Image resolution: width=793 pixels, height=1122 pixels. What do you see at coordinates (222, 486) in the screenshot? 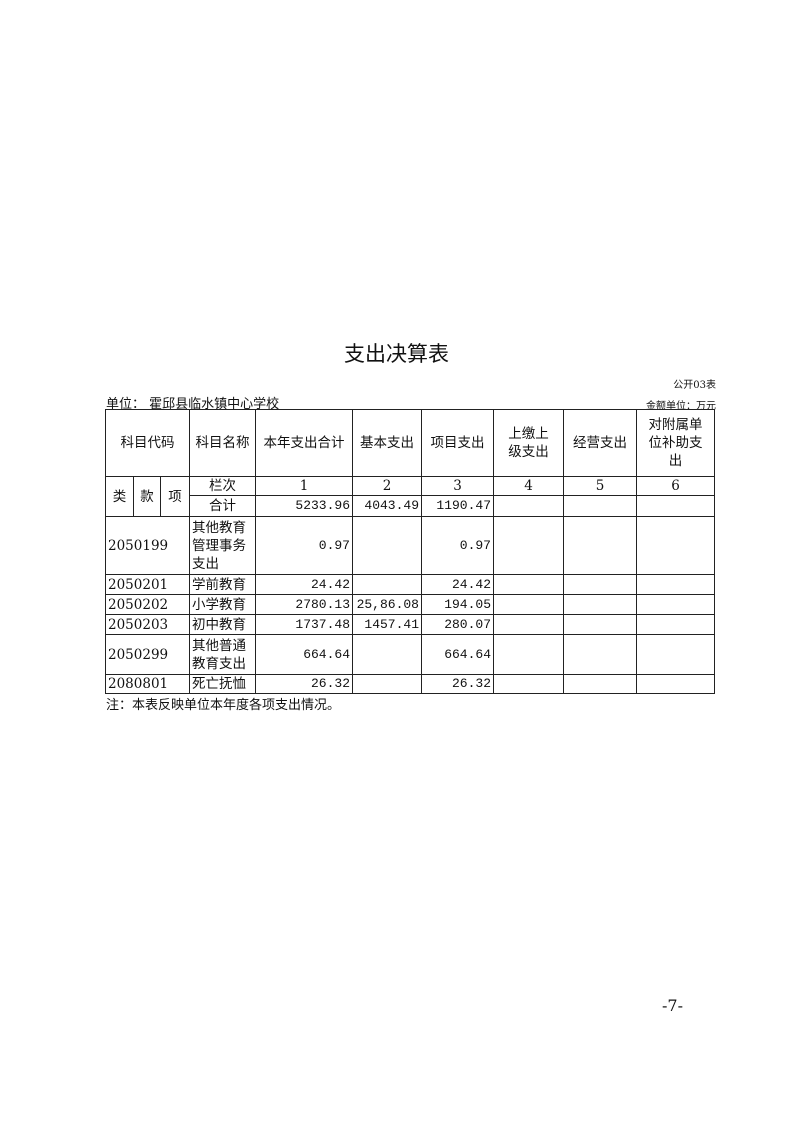
I see `column-no-label: 栏次` at bounding box center [222, 486].